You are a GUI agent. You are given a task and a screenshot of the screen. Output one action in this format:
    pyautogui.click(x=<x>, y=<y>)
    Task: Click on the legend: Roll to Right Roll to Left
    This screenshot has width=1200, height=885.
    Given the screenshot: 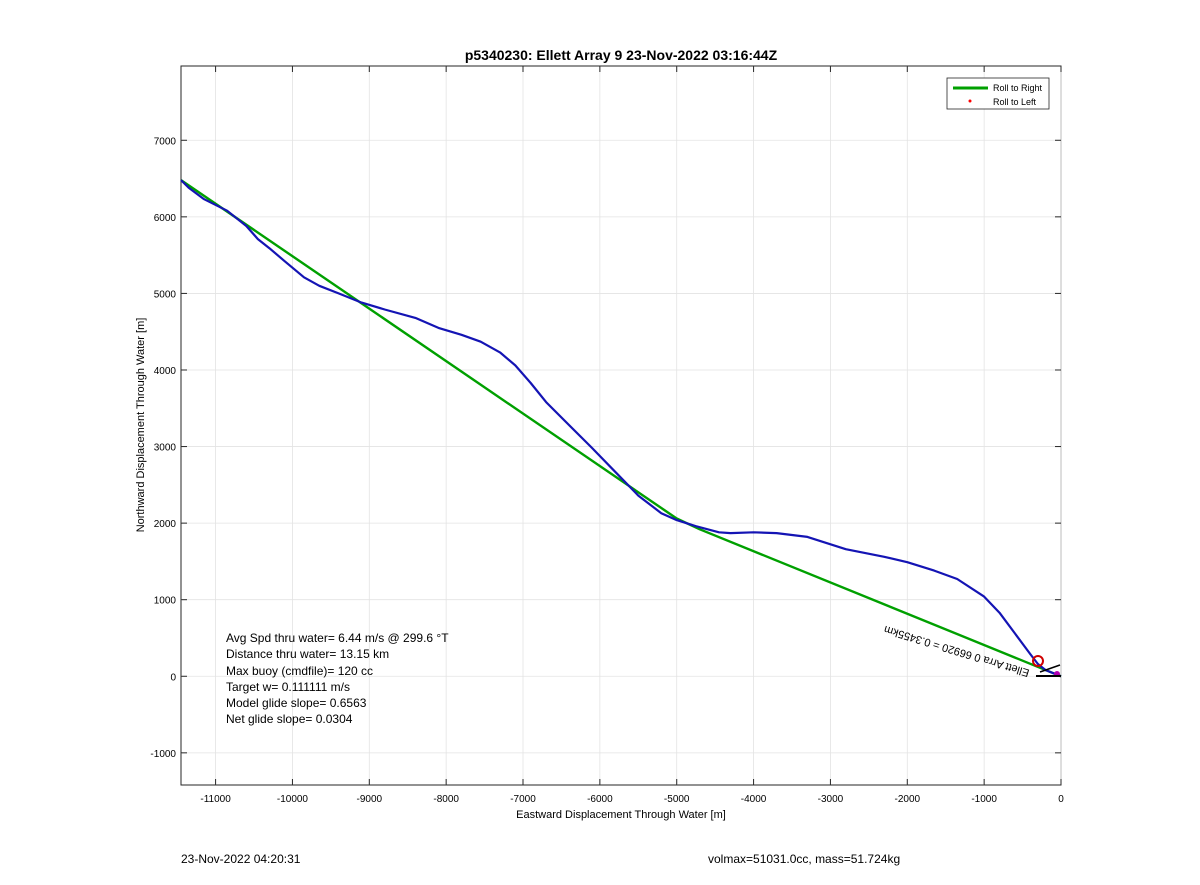 What is the action you would take?
    pyautogui.click(x=998, y=93)
    